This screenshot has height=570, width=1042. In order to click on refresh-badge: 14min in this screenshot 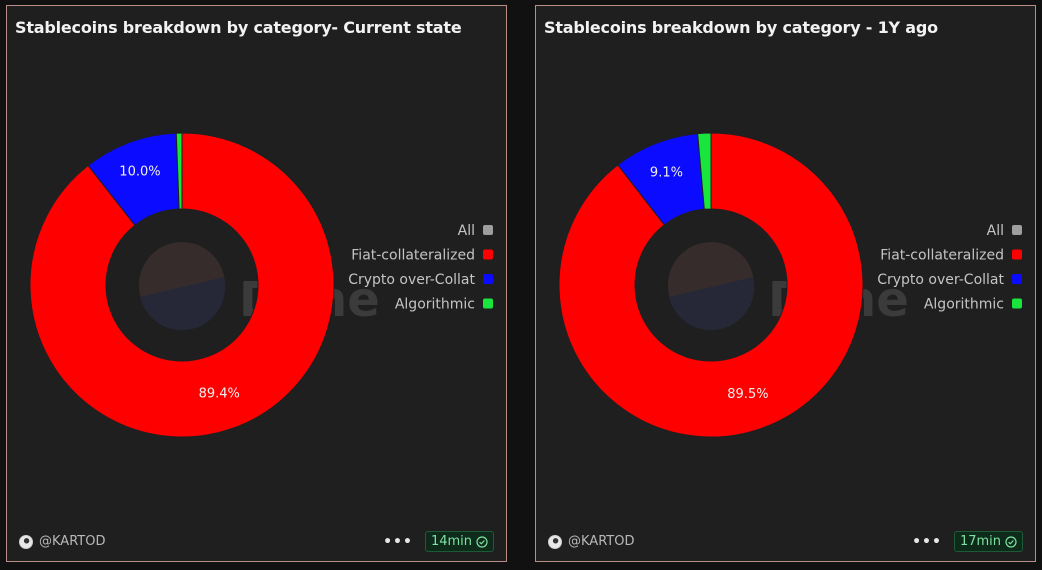, I will do `click(459, 541)`.